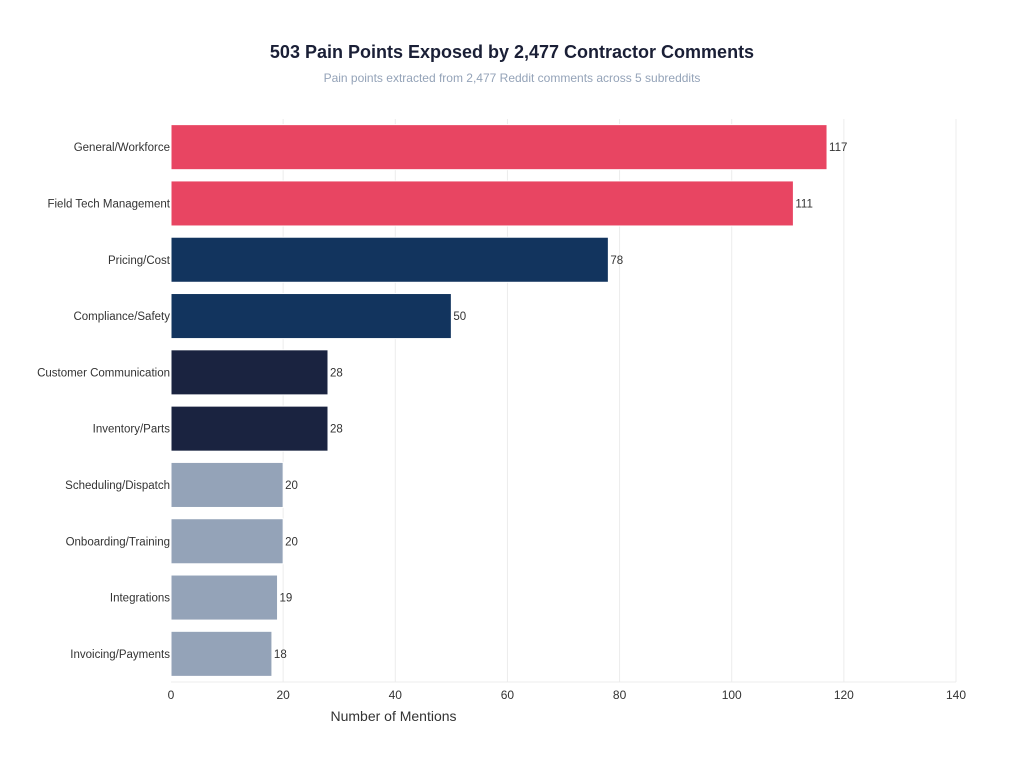 This screenshot has width=1024, height=768. What do you see at coordinates (283, 695) in the screenshot?
I see `x-tick-label: 20` at bounding box center [283, 695].